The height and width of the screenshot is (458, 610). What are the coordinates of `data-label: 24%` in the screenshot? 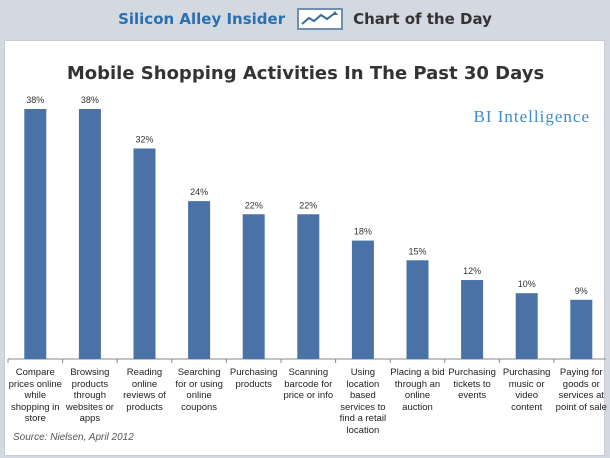 It's located at (199, 192).